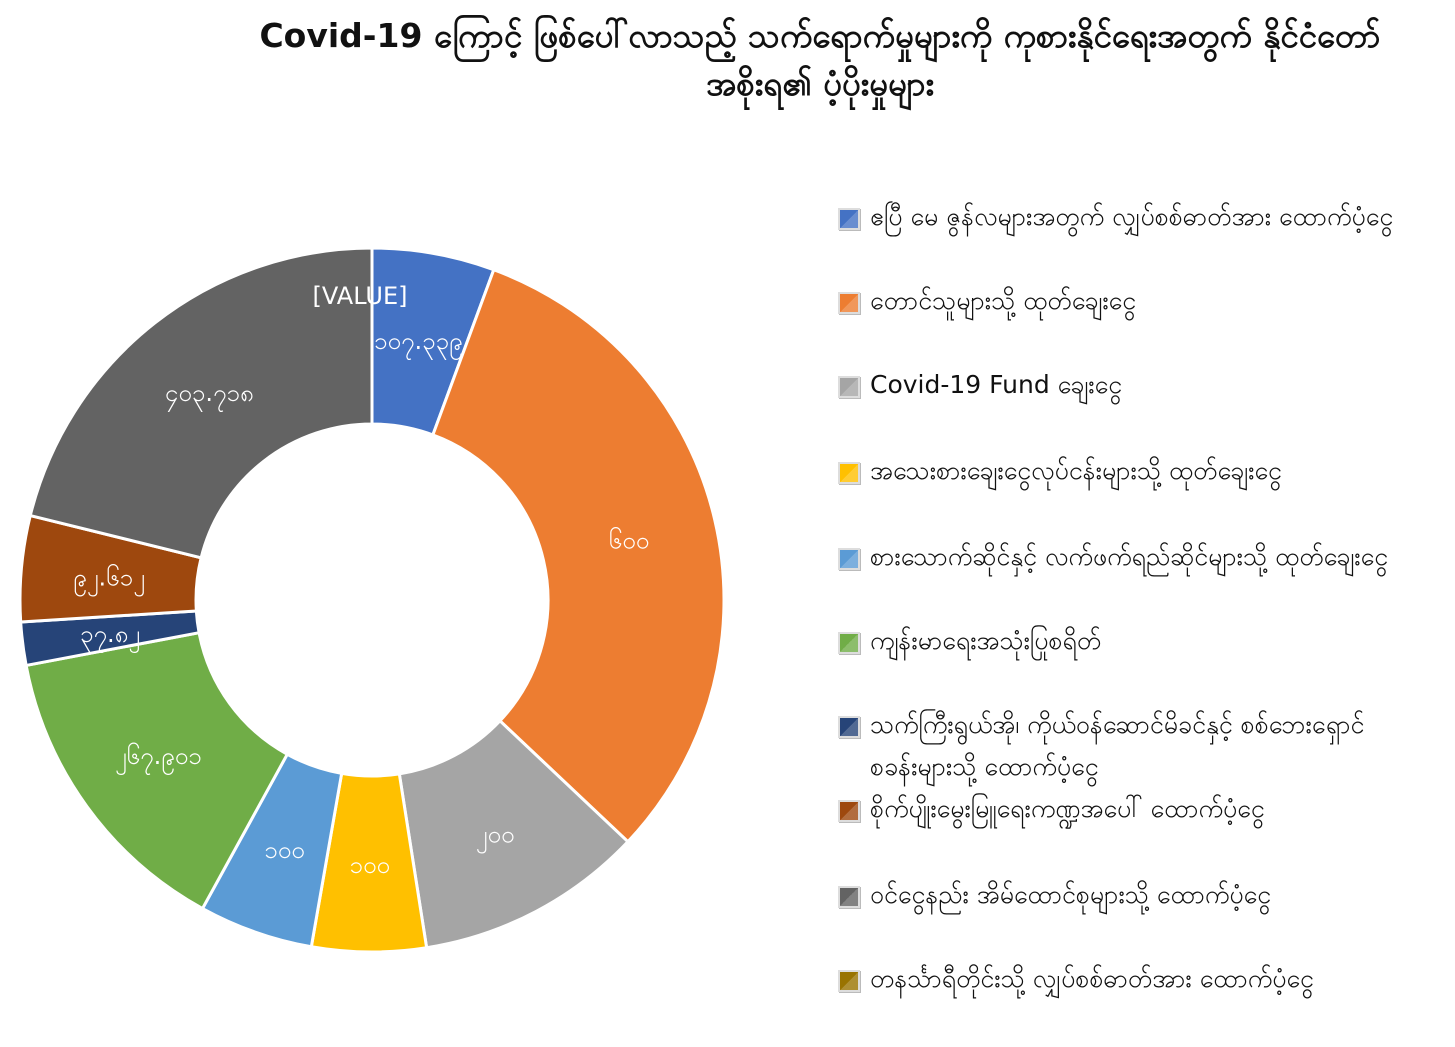  What do you see at coordinates (158, 758) in the screenshot?
I see `data-label: ၂၆၇.၉၀၁` at bounding box center [158, 758].